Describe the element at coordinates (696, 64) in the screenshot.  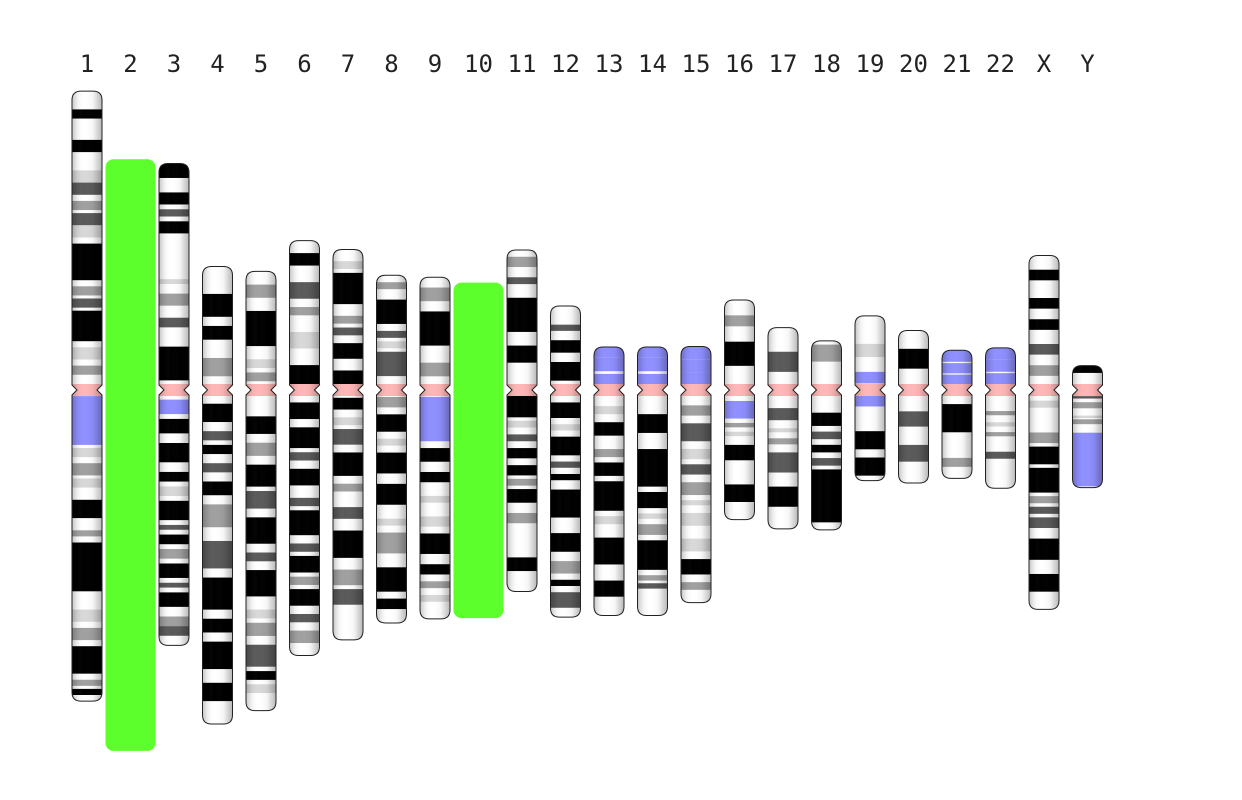
I see `chromosome-label-15: 15` at that location.